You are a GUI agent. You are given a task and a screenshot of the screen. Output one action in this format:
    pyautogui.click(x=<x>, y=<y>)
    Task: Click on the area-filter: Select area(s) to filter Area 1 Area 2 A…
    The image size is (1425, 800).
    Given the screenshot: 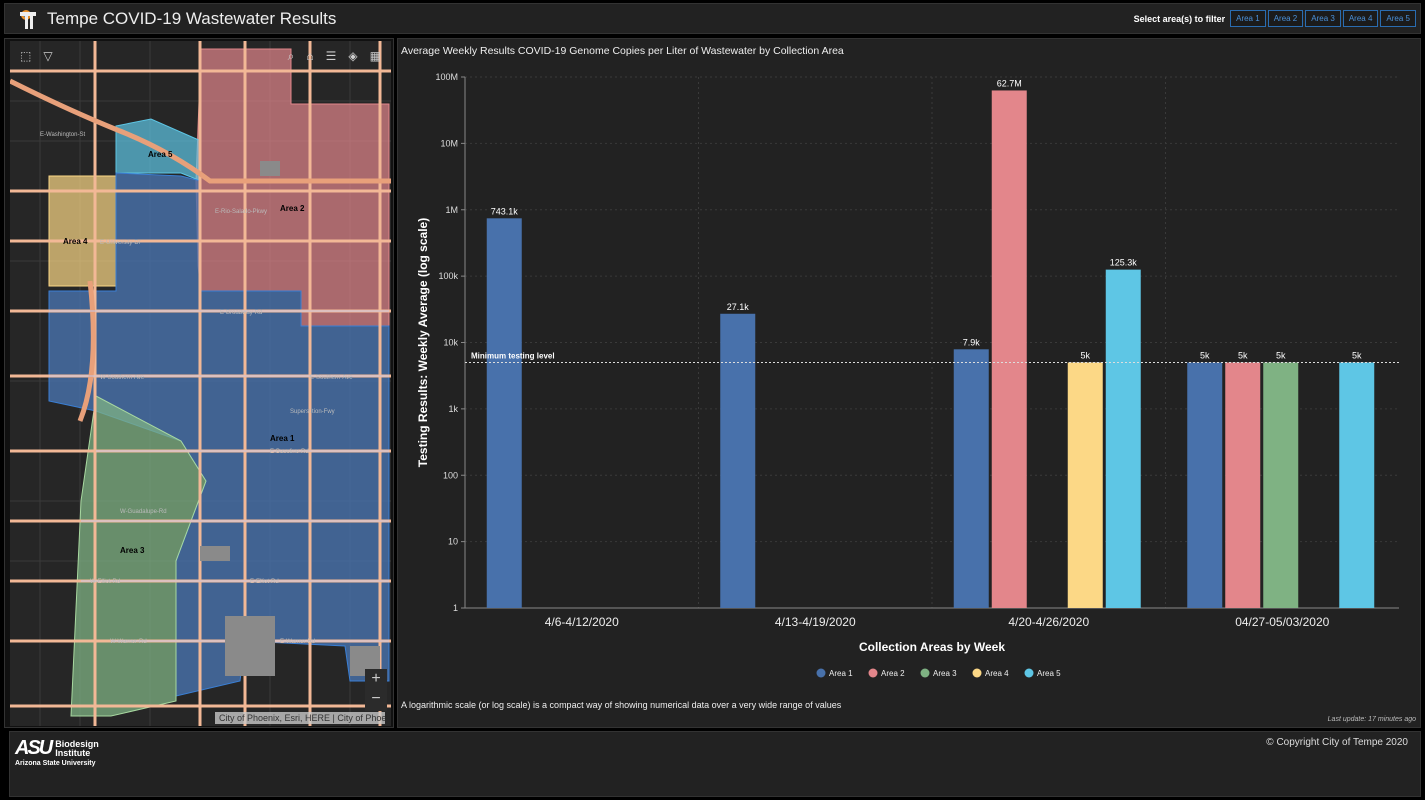 What is the action you would take?
    pyautogui.click(x=1275, y=18)
    